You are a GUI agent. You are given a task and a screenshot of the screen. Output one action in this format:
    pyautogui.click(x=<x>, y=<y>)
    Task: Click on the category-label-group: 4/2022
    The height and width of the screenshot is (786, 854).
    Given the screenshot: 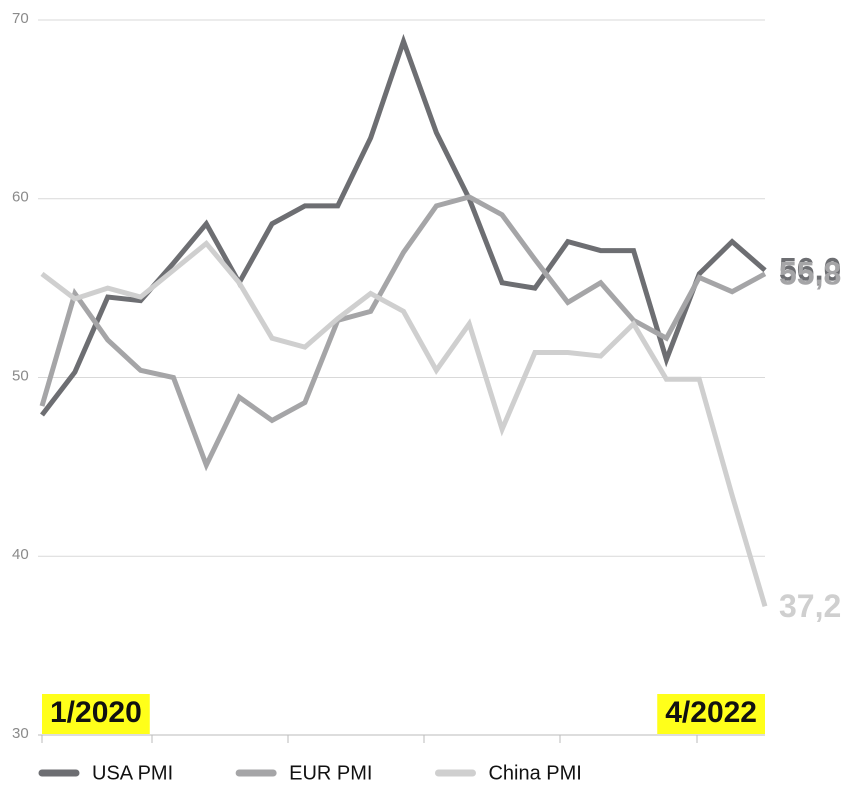 What is the action you would take?
    pyautogui.click(x=711, y=714)
    